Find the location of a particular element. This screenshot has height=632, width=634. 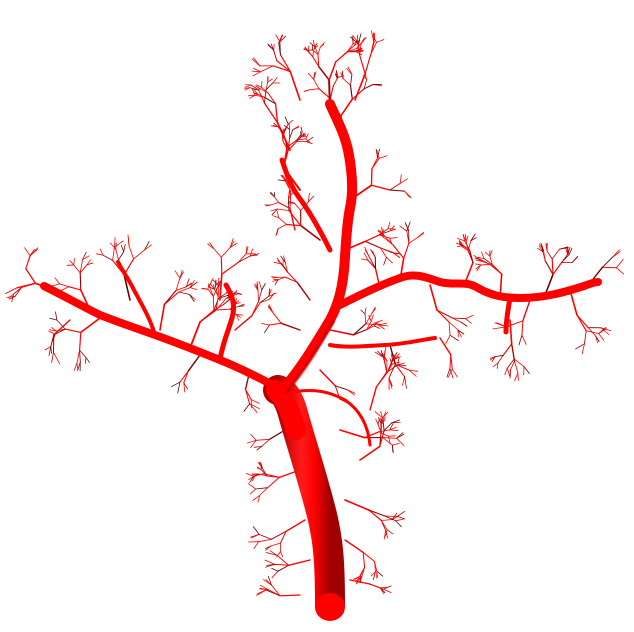

central-stem is located at coordinates (317, 247).